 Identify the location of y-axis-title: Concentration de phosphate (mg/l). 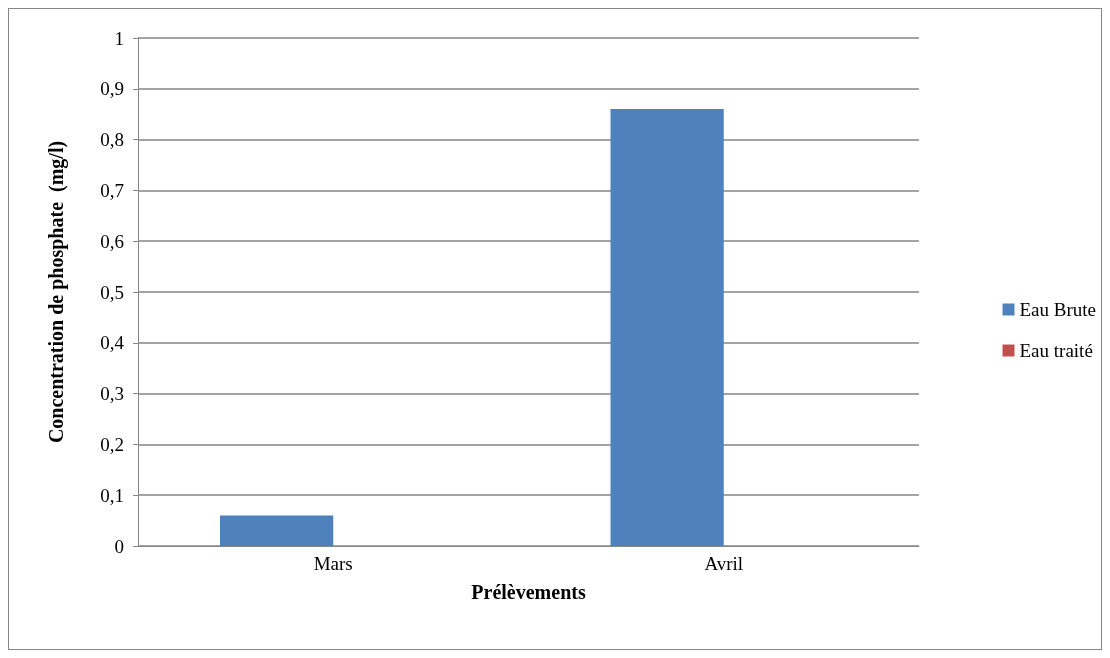
(56, 292).